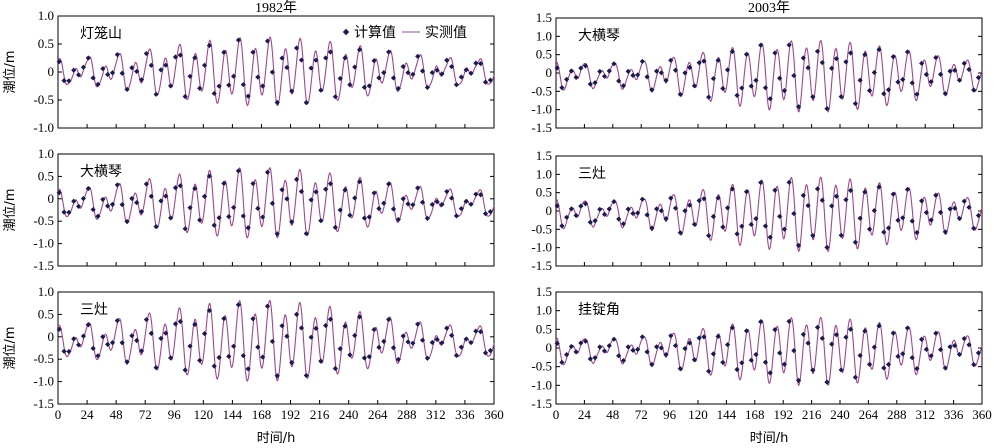 The image size is (1000, 448). What do you see at coordinates (10, 209) in the screenshot?
I see `y-axis-label: 潮位/m` at bounding box center [10, 209].